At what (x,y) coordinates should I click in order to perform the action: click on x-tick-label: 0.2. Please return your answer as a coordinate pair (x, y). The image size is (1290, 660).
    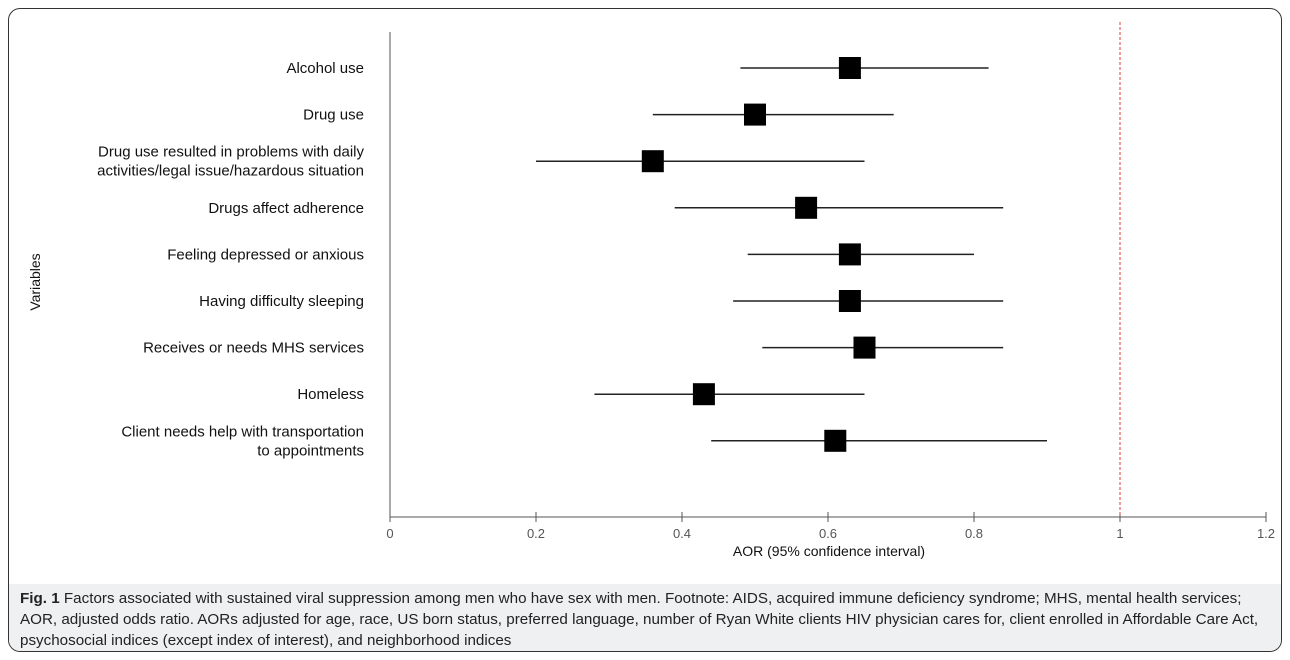
    Looking at the image, I should click on (536, 533).